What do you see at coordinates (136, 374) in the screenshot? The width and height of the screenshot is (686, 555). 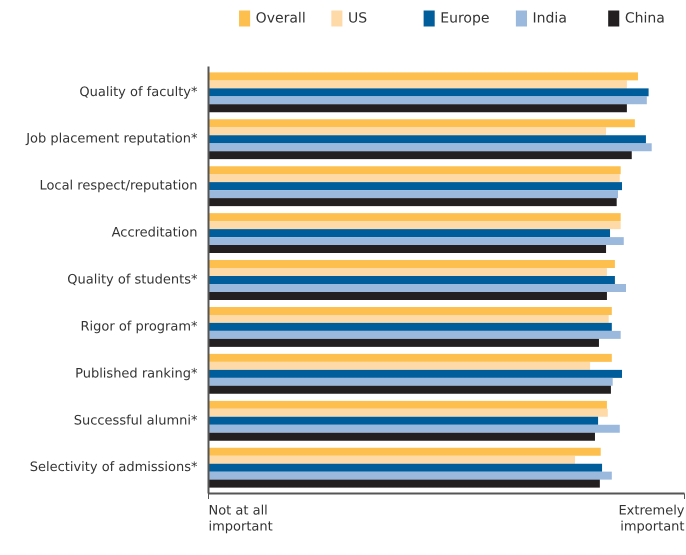 I see `y-tick-label: Published ranking*` at bounding box center [136, 374].